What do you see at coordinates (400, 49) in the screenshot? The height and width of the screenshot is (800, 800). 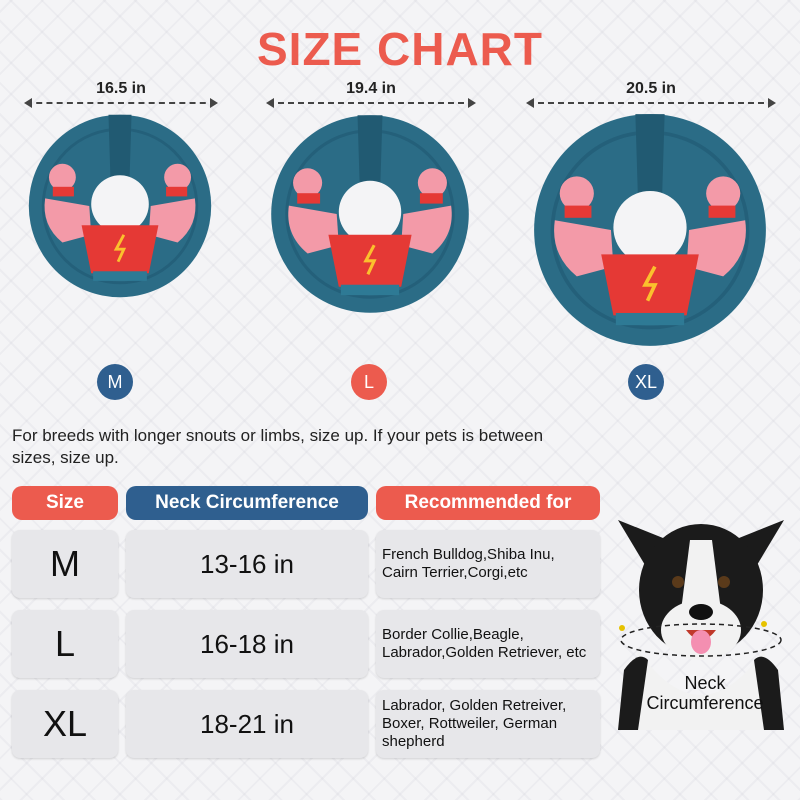 I see `size-chart-title: SIZE CHART` at bounding box center [400, 49].